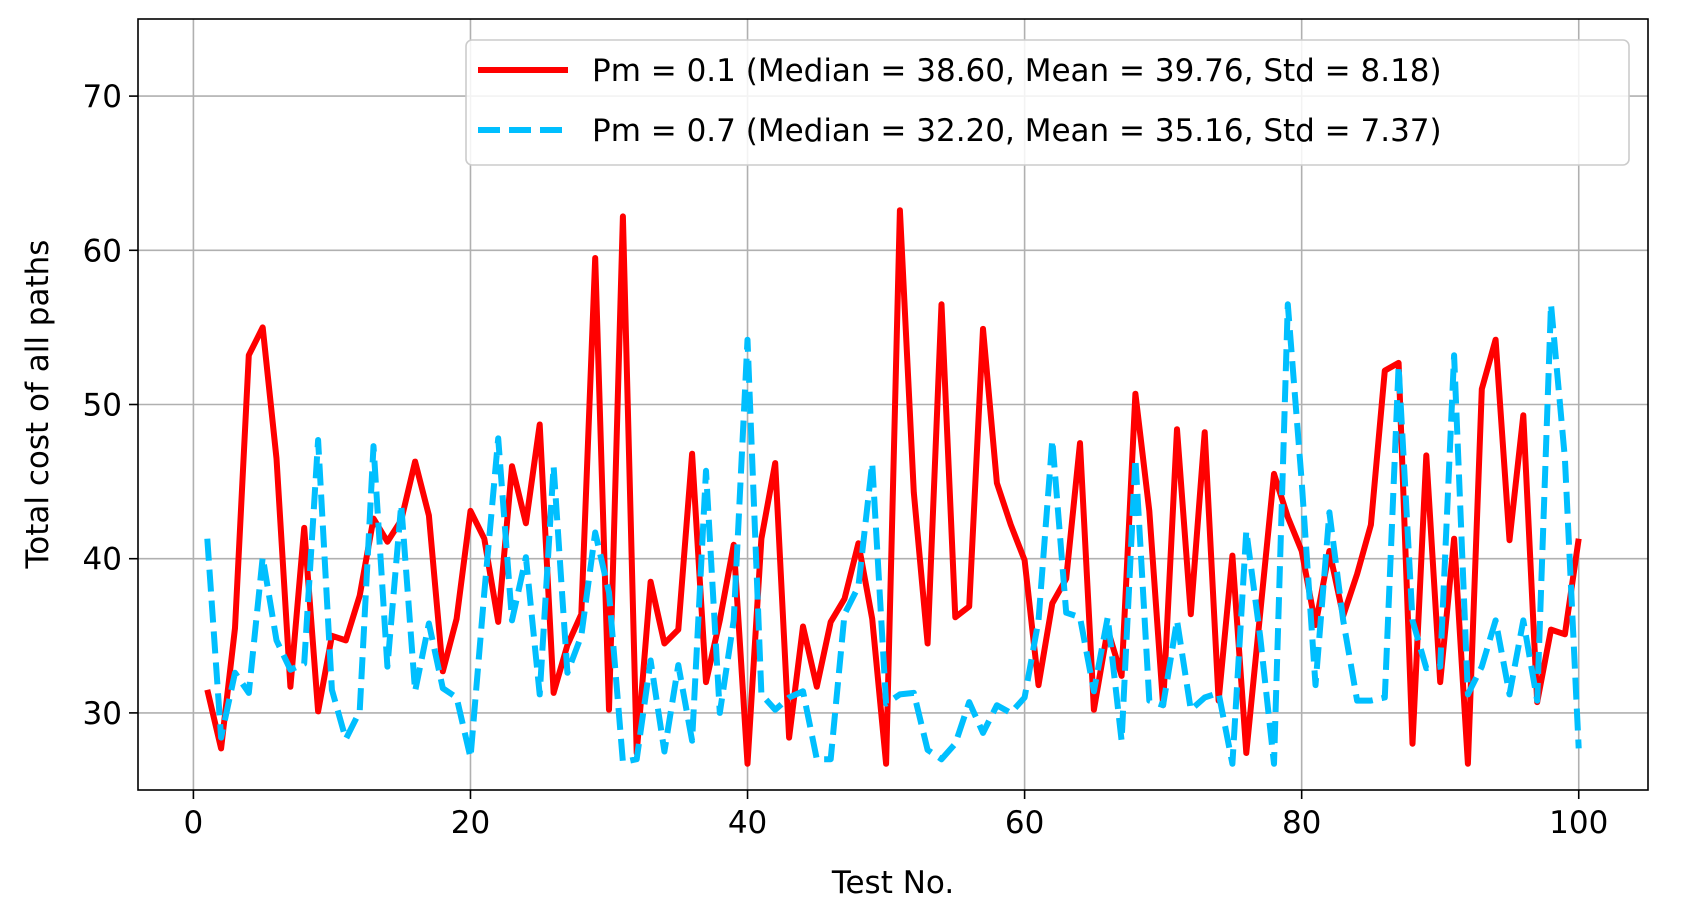 Image resolution: width=1708 pixels, height=916 pixels. I want to click on x-tick-label: 0, so click(194, 823).